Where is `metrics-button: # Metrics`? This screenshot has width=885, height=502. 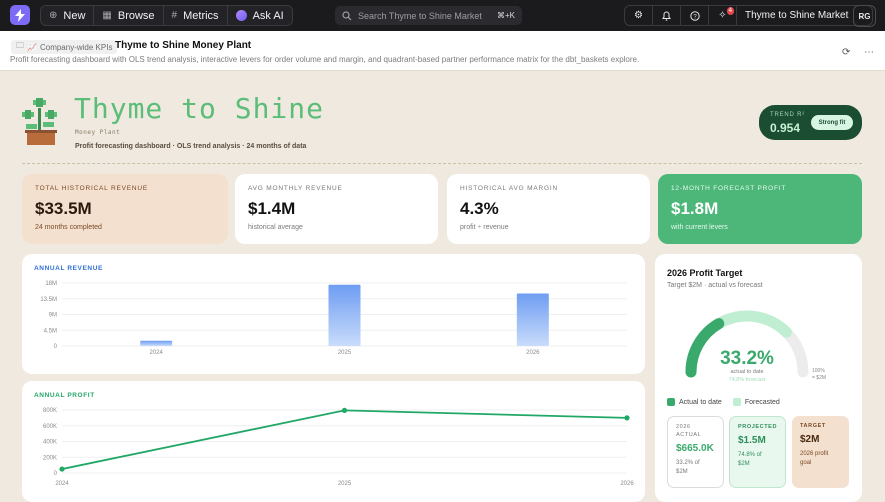
metrics-button: # Metrics is located at coordinates (195, 15).